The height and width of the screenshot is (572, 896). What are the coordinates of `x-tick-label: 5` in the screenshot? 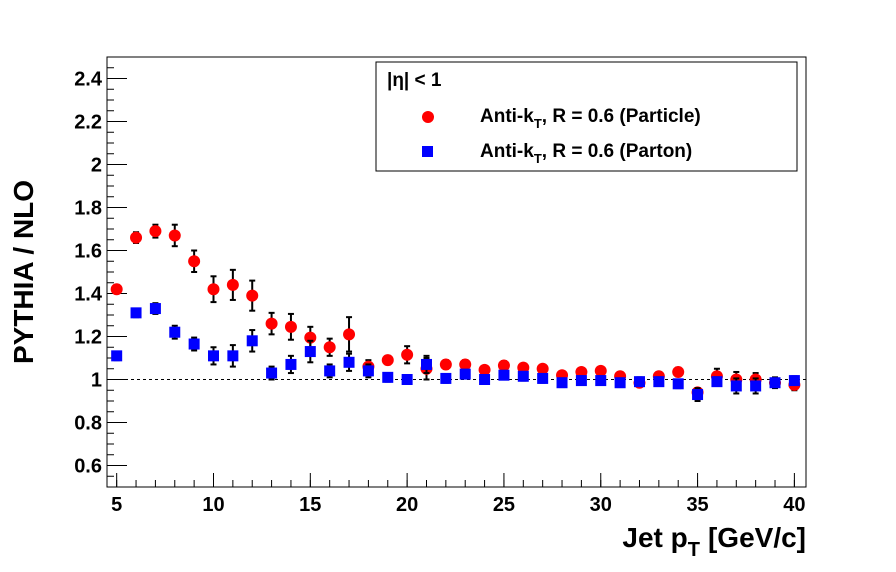 It's located at (116, 505).